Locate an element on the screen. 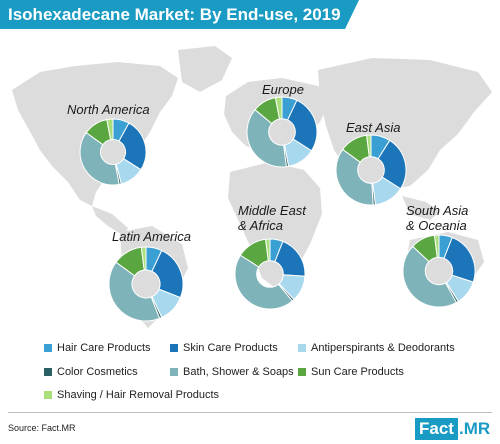  legend-item: Shaving / Hair Removal Products is located at coordinates (131, 395).